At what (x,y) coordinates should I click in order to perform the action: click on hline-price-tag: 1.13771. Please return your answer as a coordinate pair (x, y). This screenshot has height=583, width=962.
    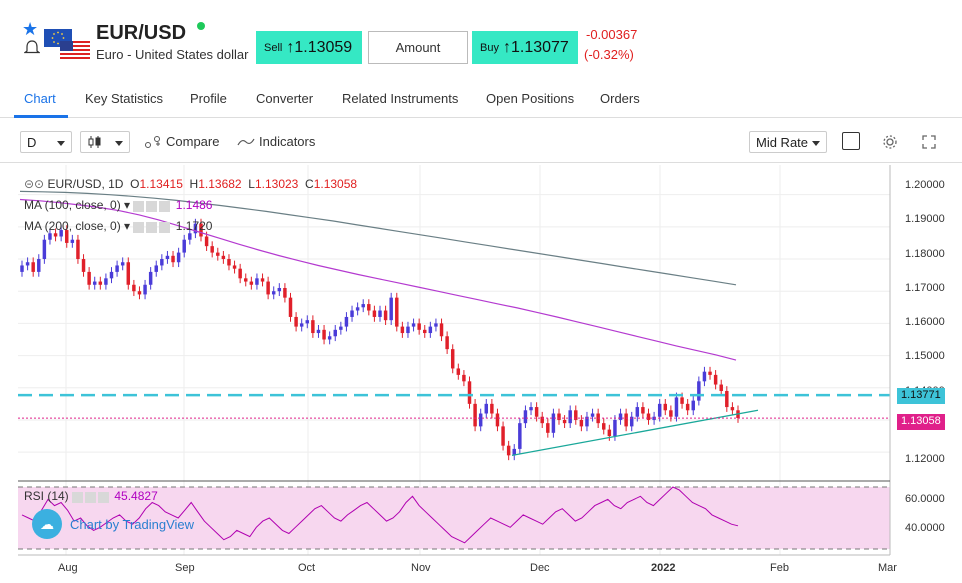
    Looking at the image, I should click on (921, 396).